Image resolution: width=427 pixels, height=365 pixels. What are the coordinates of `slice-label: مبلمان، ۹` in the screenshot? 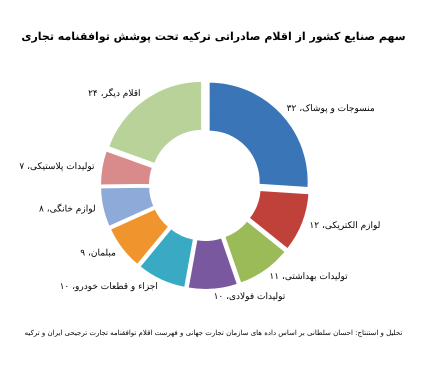 It's located at (98, 253).